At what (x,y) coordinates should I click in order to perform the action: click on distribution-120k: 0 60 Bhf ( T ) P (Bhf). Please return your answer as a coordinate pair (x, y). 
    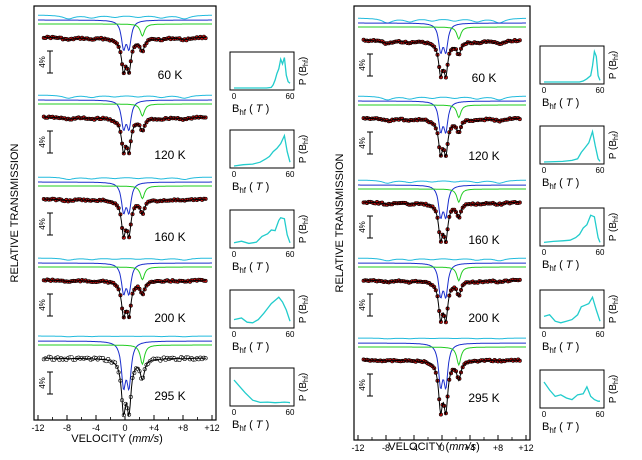
    Looking at the image, I should click on (579, 158).